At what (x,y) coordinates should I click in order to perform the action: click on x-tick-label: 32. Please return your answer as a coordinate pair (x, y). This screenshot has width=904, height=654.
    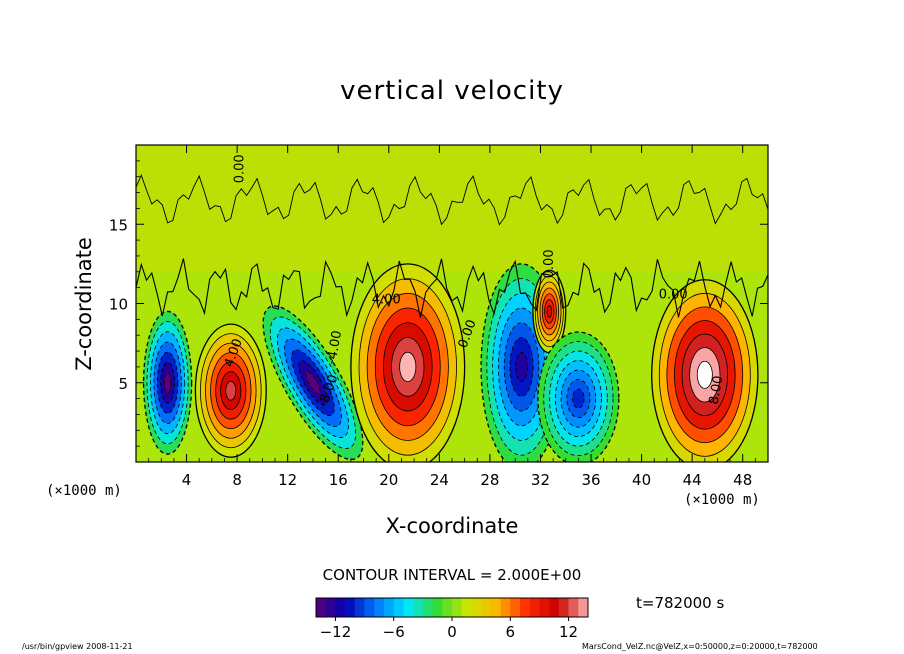
    Looking at the image, I should click on (540, 480).